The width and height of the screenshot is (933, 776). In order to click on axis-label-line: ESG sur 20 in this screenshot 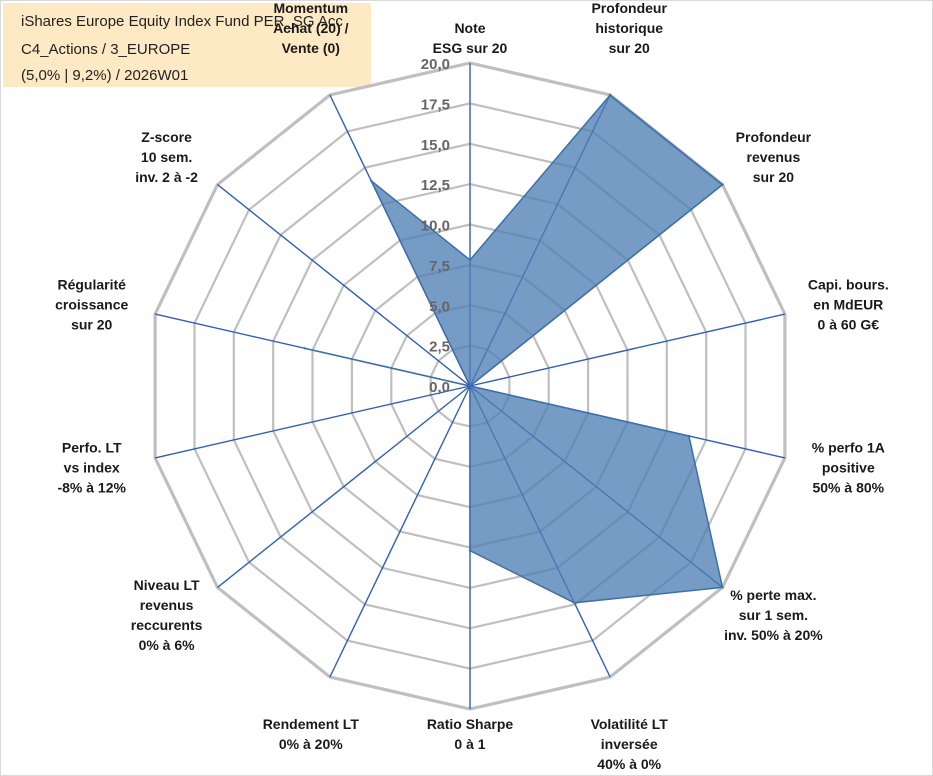, I will do `click(470, 48)`.